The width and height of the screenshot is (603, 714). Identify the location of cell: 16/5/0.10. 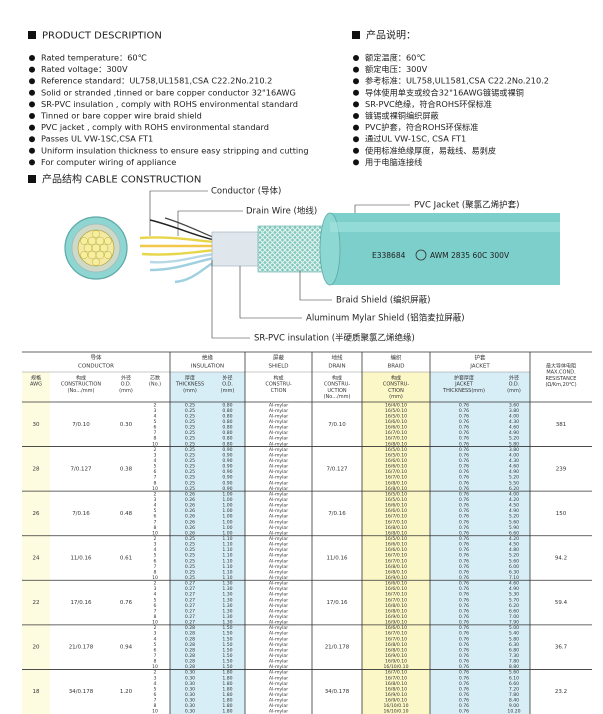
(396, 494).